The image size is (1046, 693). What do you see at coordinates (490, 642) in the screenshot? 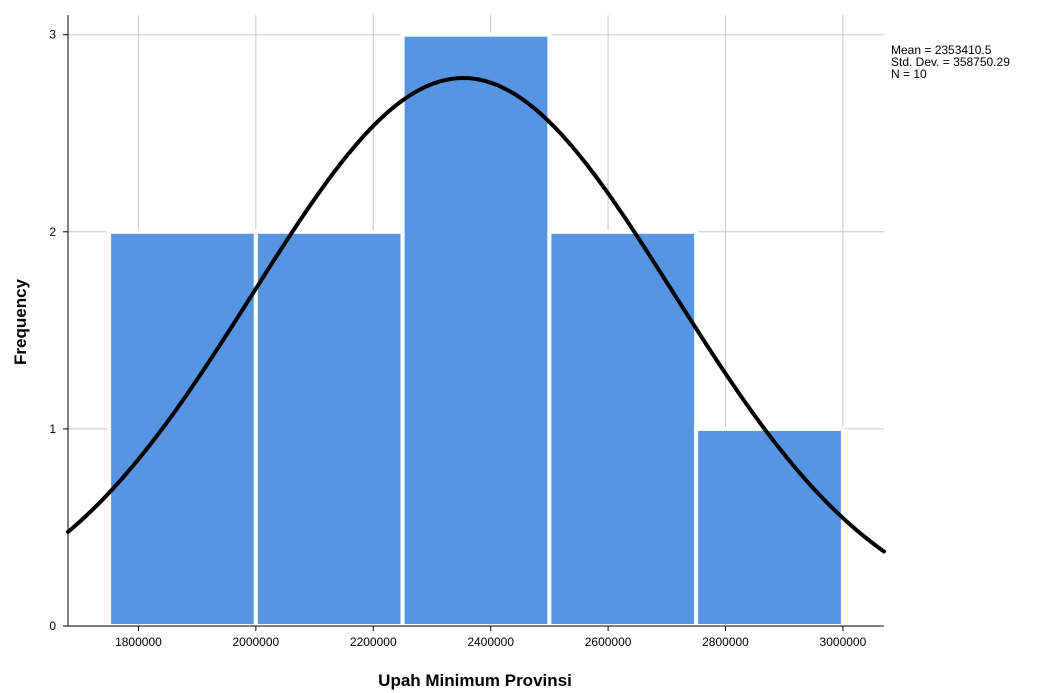
I see `x-tick-label: 2400000` at bounding box center [490, 642].